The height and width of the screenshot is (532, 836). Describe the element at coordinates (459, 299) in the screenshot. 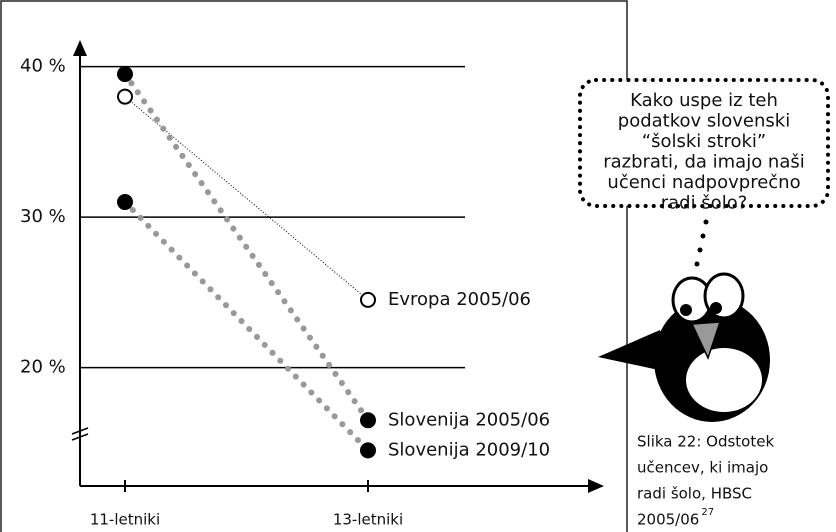

I see `series-label: Evropa 2005/06` at that location.